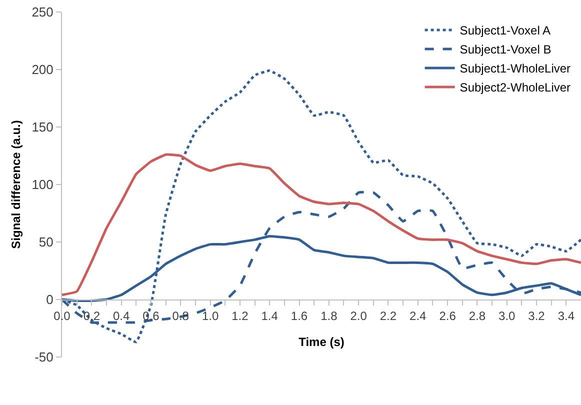 The height and width of the screenshot is (405, 581). What do you see at coordinates (46, 242) in the screenshot?
I see `y-tick-label: 50` at bounding box center [46, 242].